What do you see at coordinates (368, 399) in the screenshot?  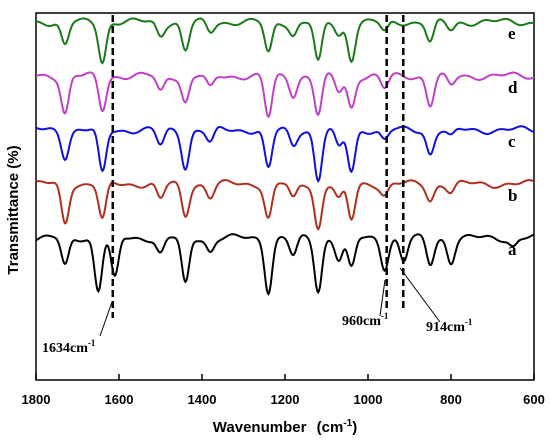 I see `x-tick-label: 1000` at bounding box center [368, 399].